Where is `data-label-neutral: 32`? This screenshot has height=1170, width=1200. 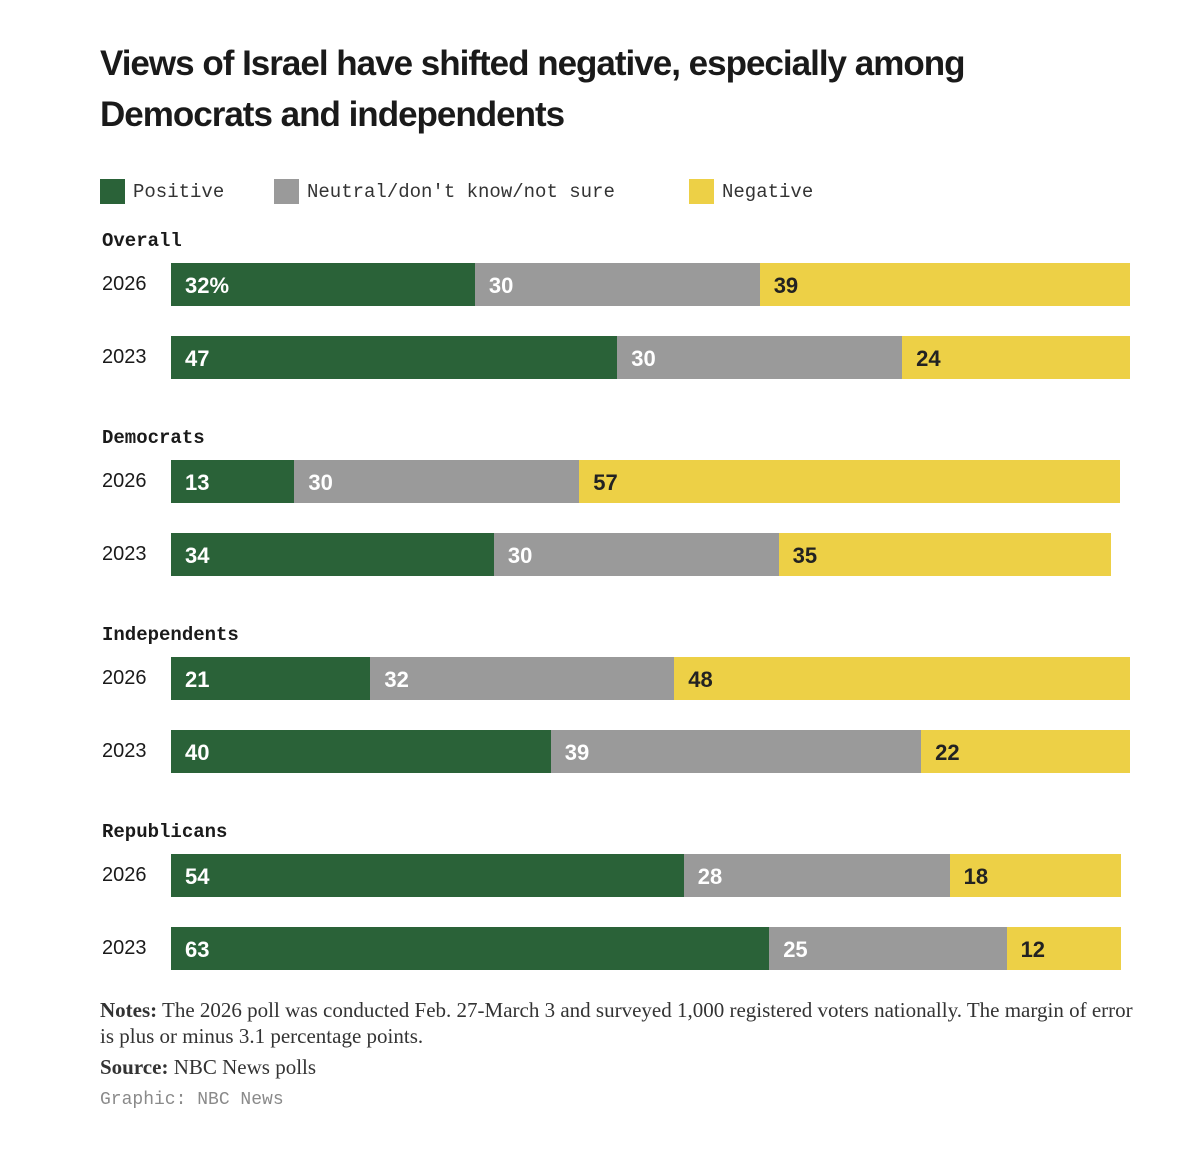
data-label-neutral: 32 is located at coordinates (396, 679).